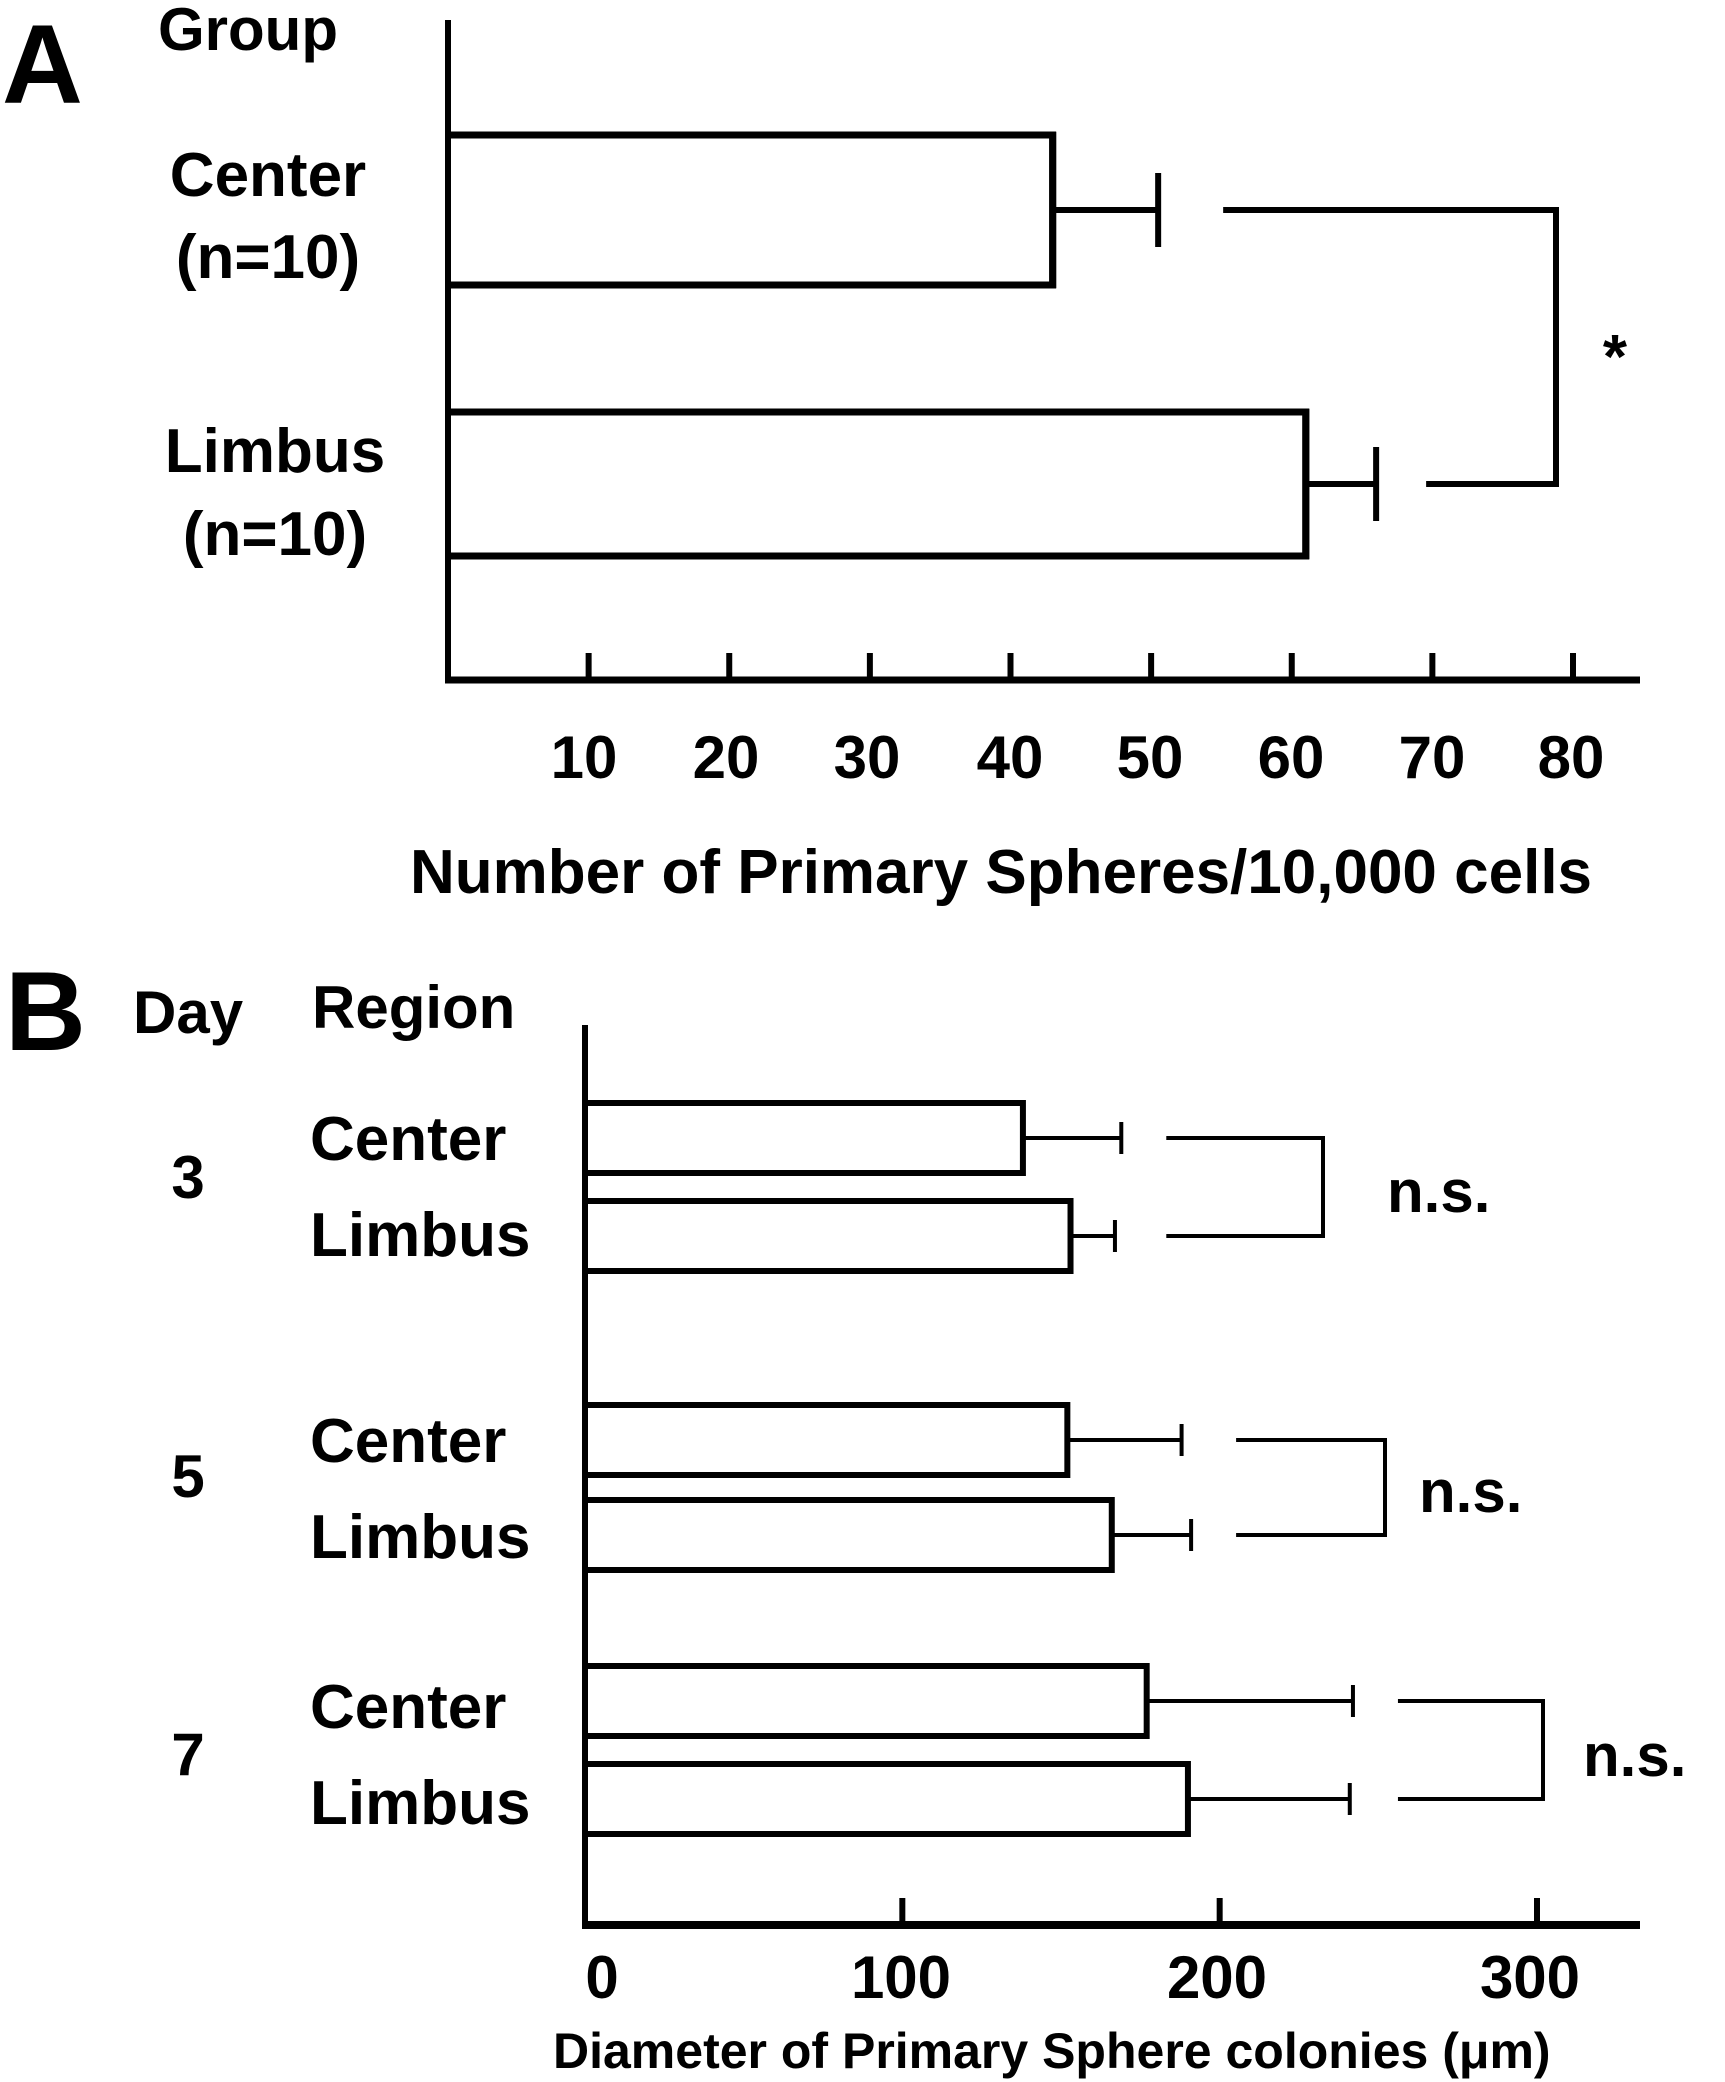  Describe the element at coordinates (726, 757) in the screenshot. I see `x-tick-label: 20` at that location.